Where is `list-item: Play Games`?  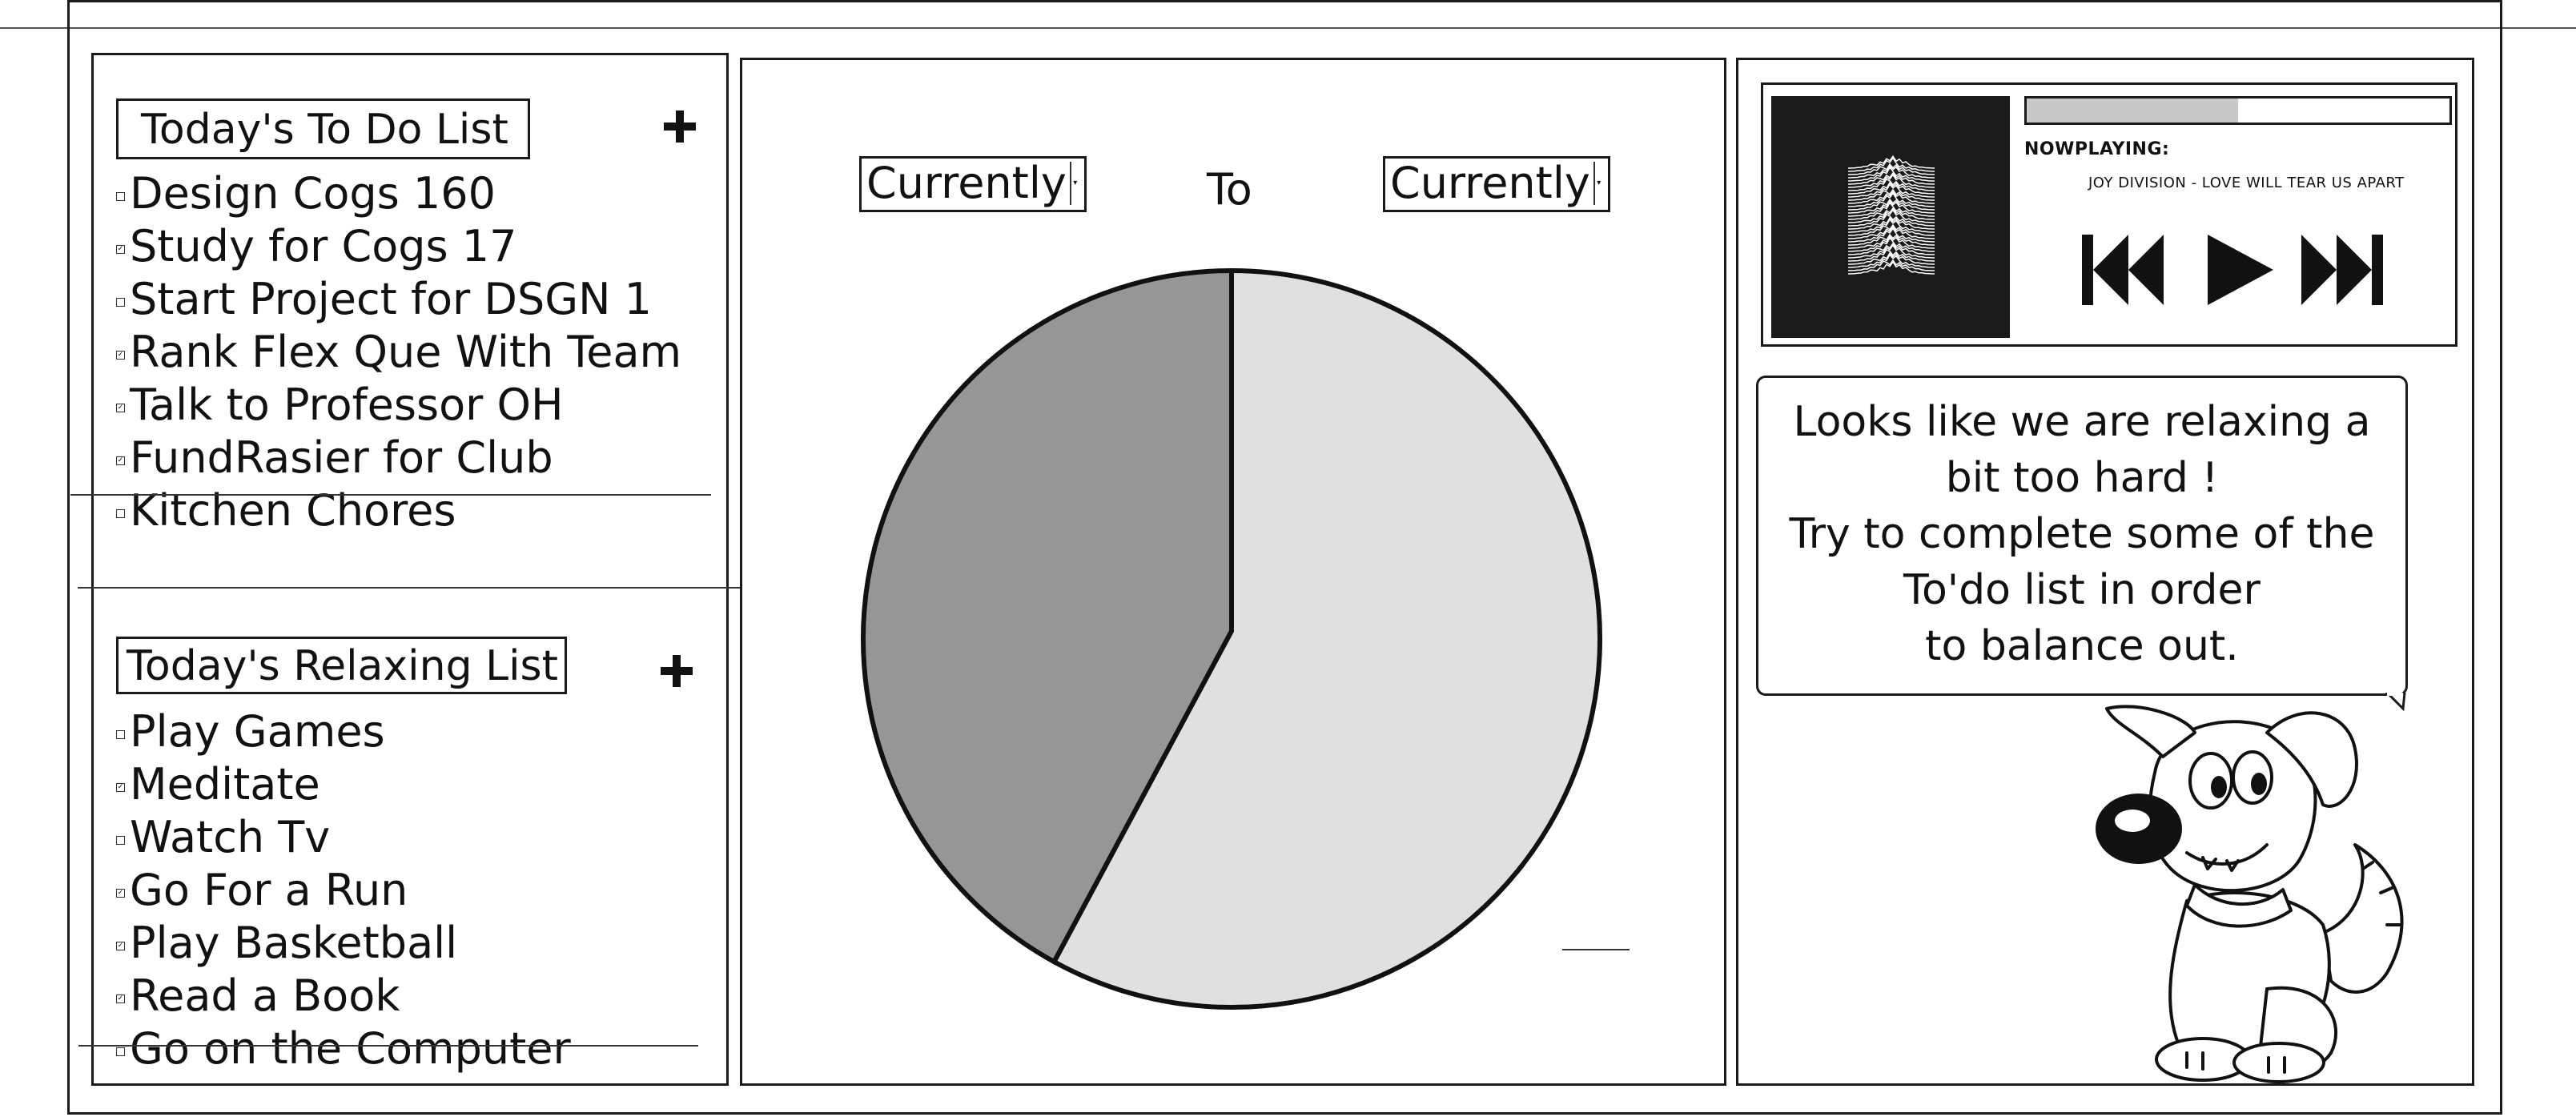
list-item: Play Games is located at coordinates (343, 731).